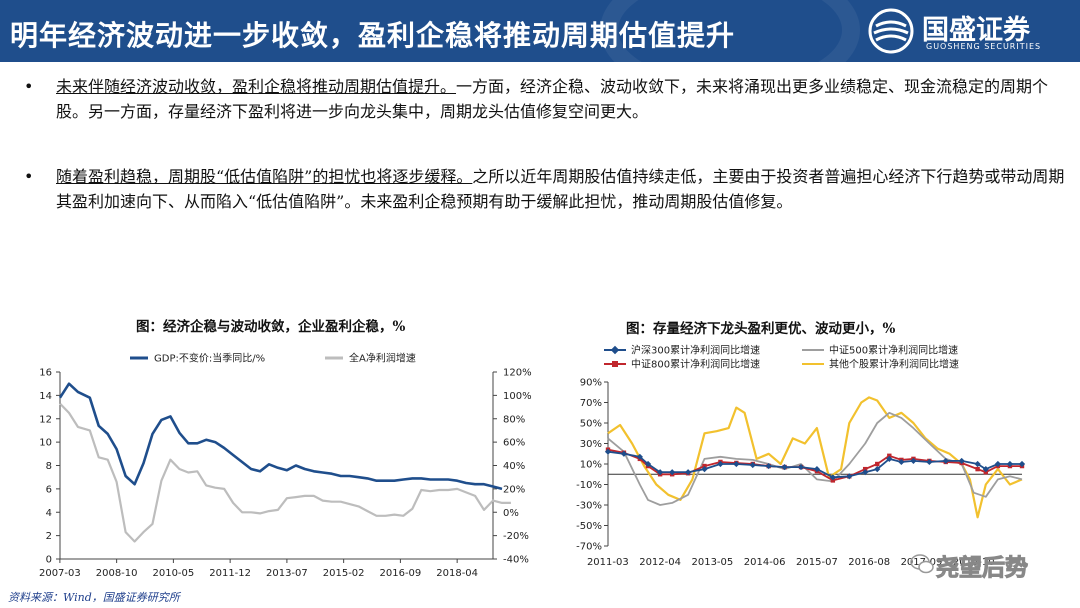 Image resolution: width=1080 pixels, height=608 pixels. What do you see at coordinates (712, 562) in the screenshot?
I see `x-tick-label: 2013-05` at bounding box center [712, 562].